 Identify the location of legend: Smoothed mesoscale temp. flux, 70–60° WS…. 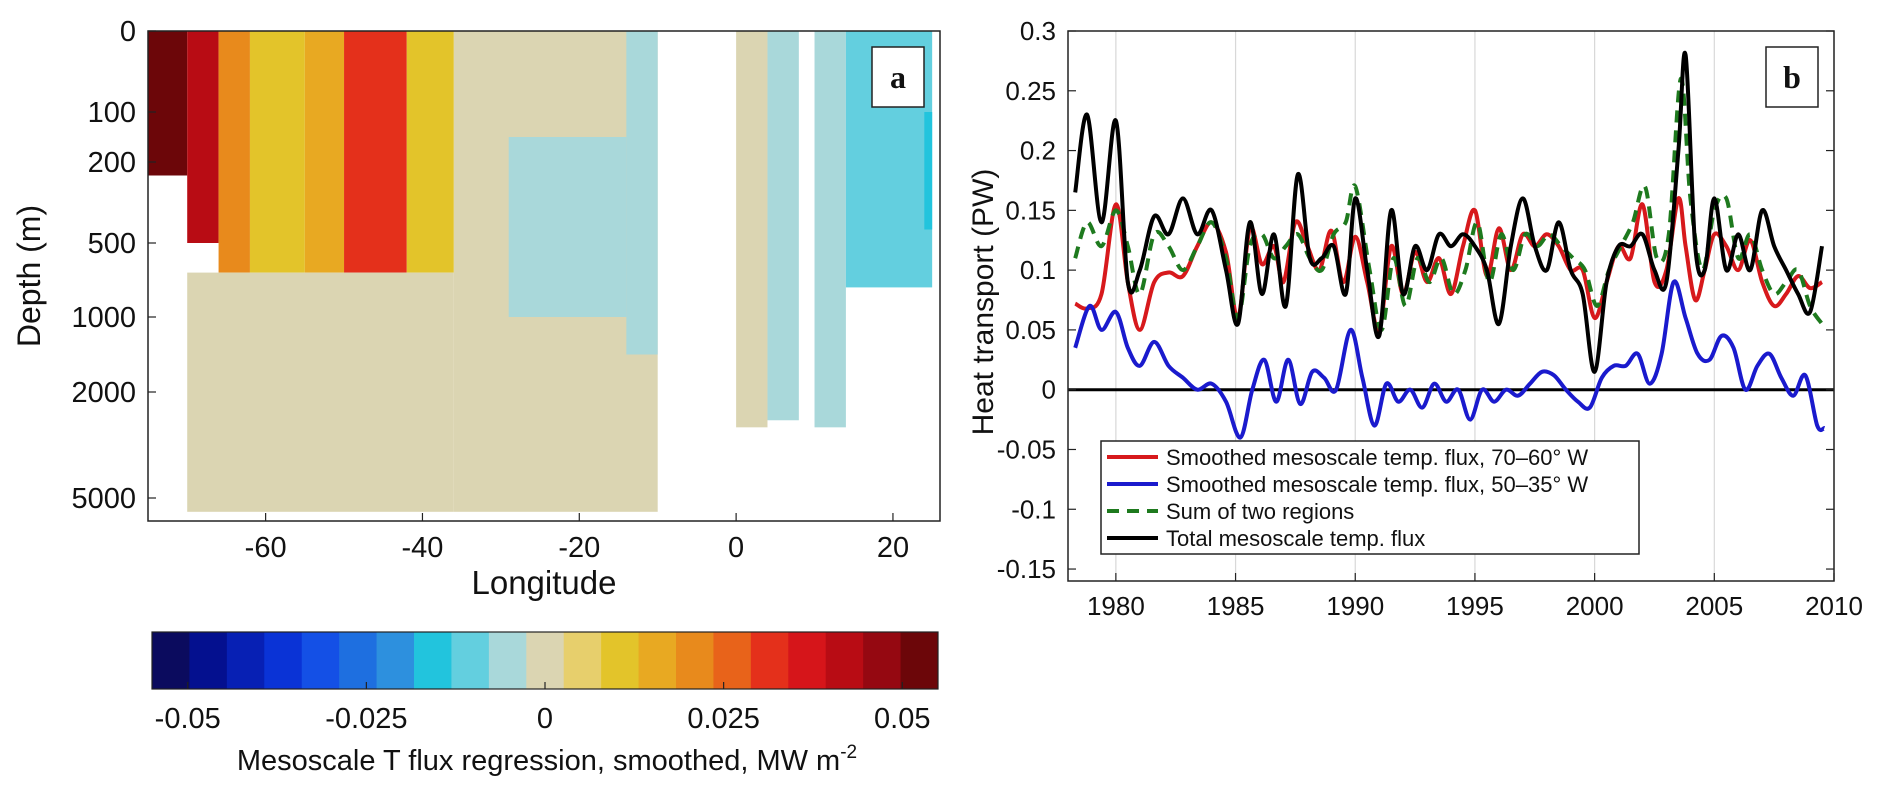
(1370, 497).